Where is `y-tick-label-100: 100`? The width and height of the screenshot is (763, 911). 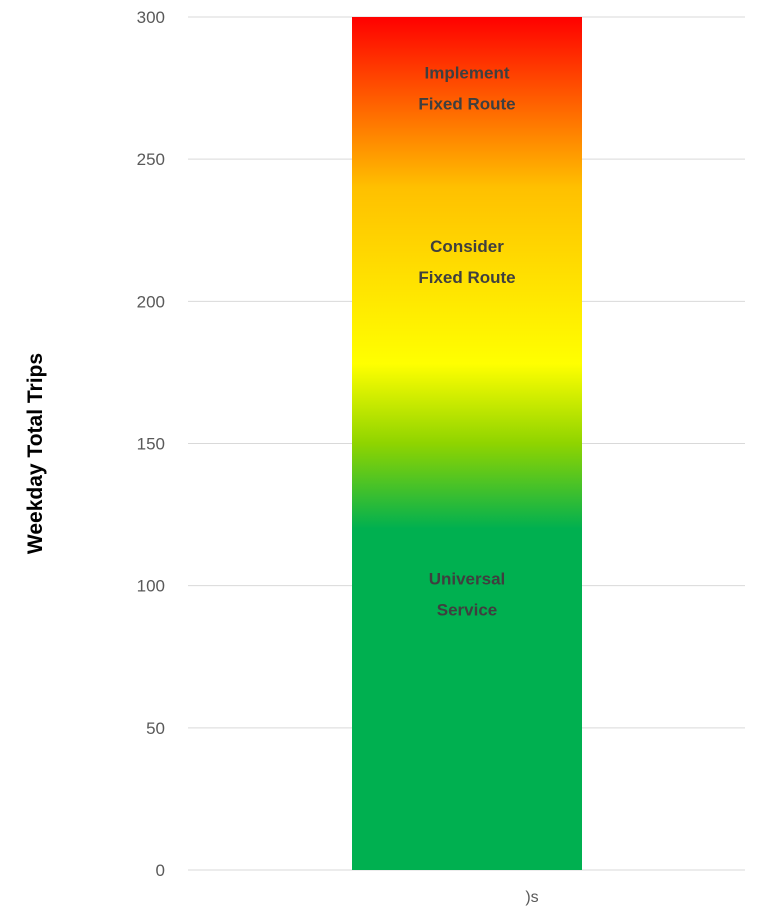 y-tick-label-100: 100 is located at coordinates (151, 586).